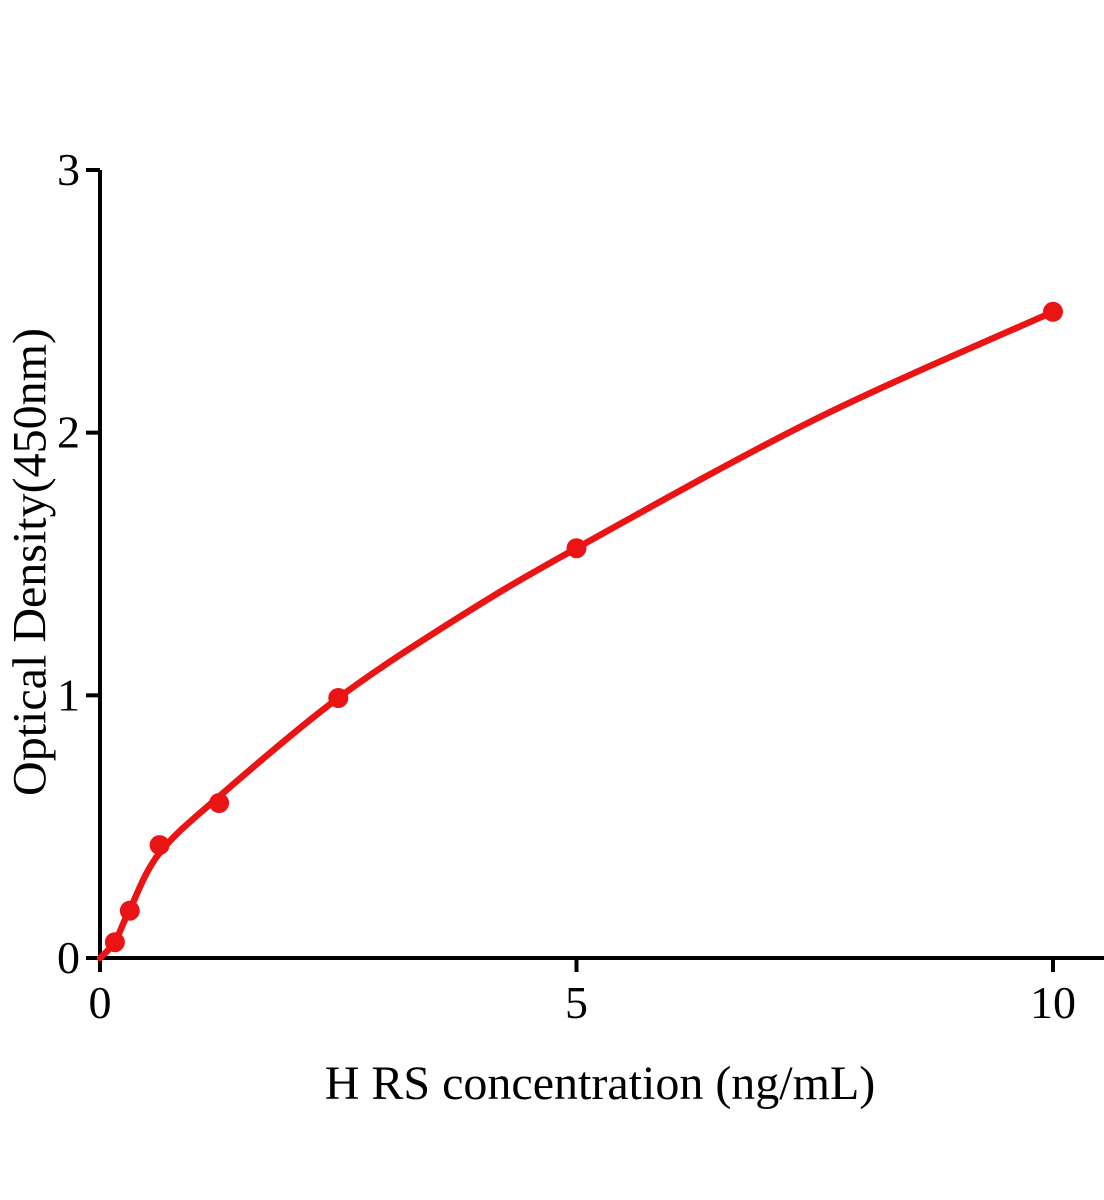 This screenshot has width=1104, height=1200. What do you see at coordinates (576, 1002) in the screenshot?
I see `x-tick-label: 5` at bounding box center [576, 1002].